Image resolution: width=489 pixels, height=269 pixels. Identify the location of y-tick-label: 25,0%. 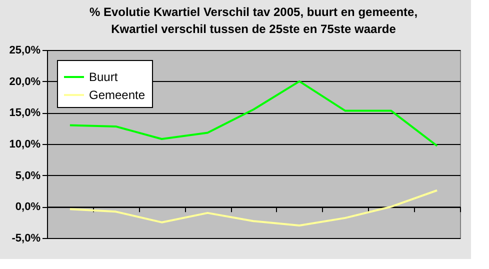
(25, 50).